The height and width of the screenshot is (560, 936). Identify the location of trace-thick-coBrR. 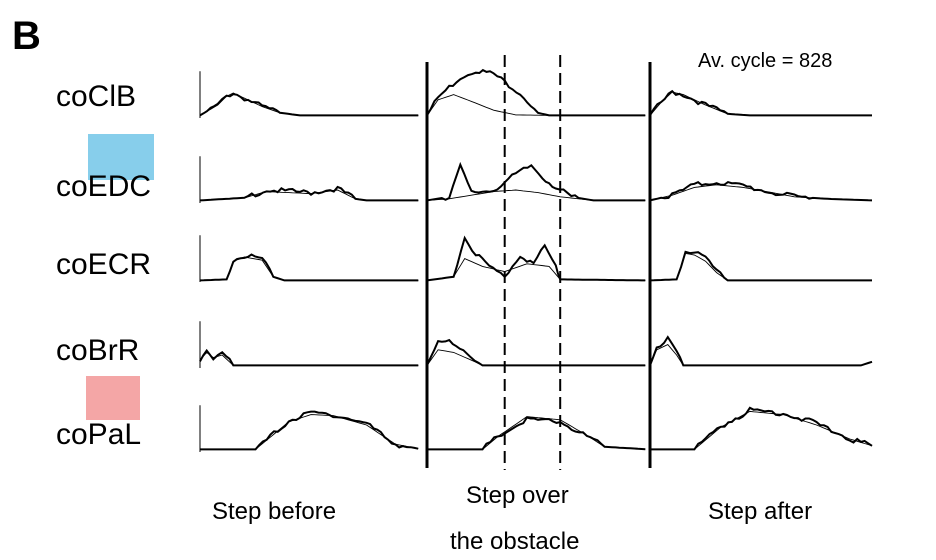
(536, 351).